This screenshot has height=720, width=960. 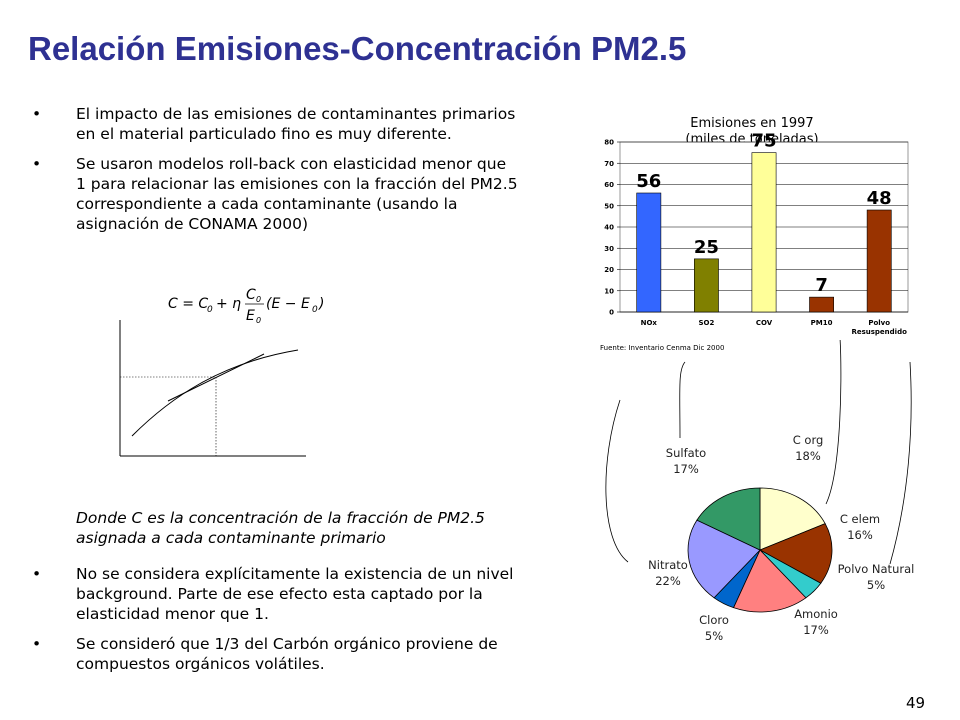 What do you see at coordinates (821, 285) in the screenshot?
I see `bar-value-label: 7` at bounding box center [821, 285].